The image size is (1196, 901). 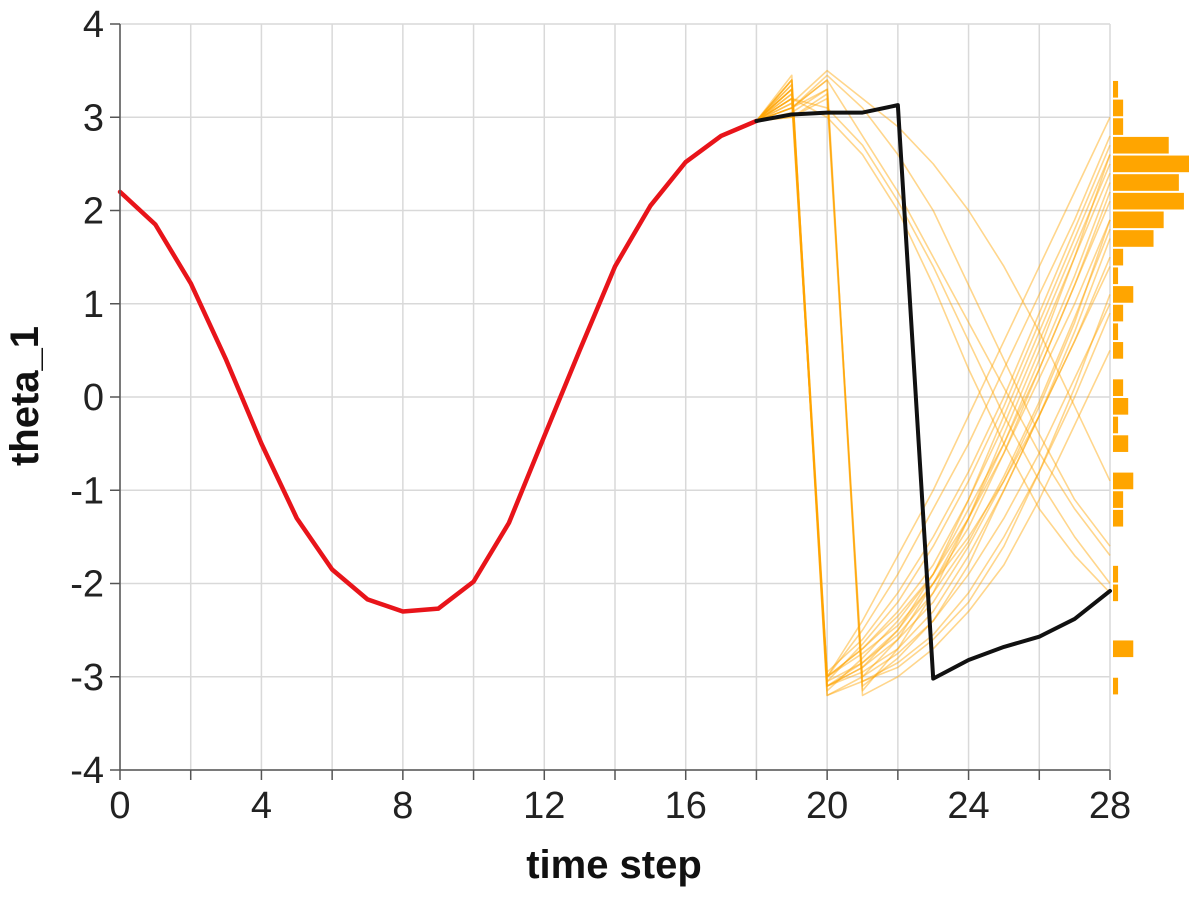 I want to click on y-tick-labels: 4 3 2 1 0 -1 -2 -3 -4, so click(x=87, y=398).